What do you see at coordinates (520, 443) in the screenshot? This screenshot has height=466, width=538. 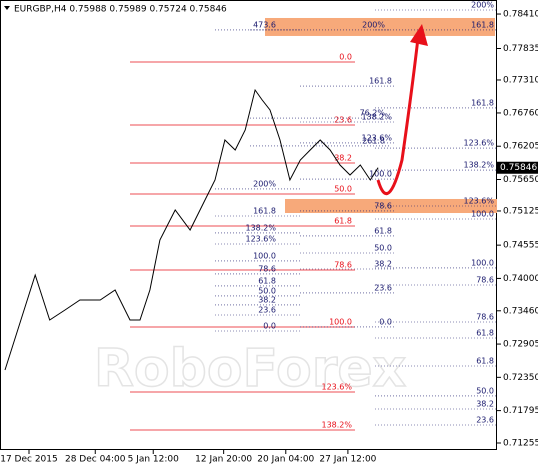 I see `y-tick-label: 0.71255` at bounding box center [520, 443].